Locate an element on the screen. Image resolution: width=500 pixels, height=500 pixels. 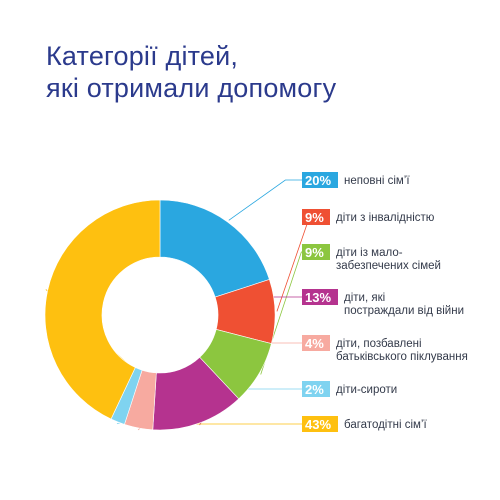
legend-value-6: 43% is located at coordinates (318, 424).